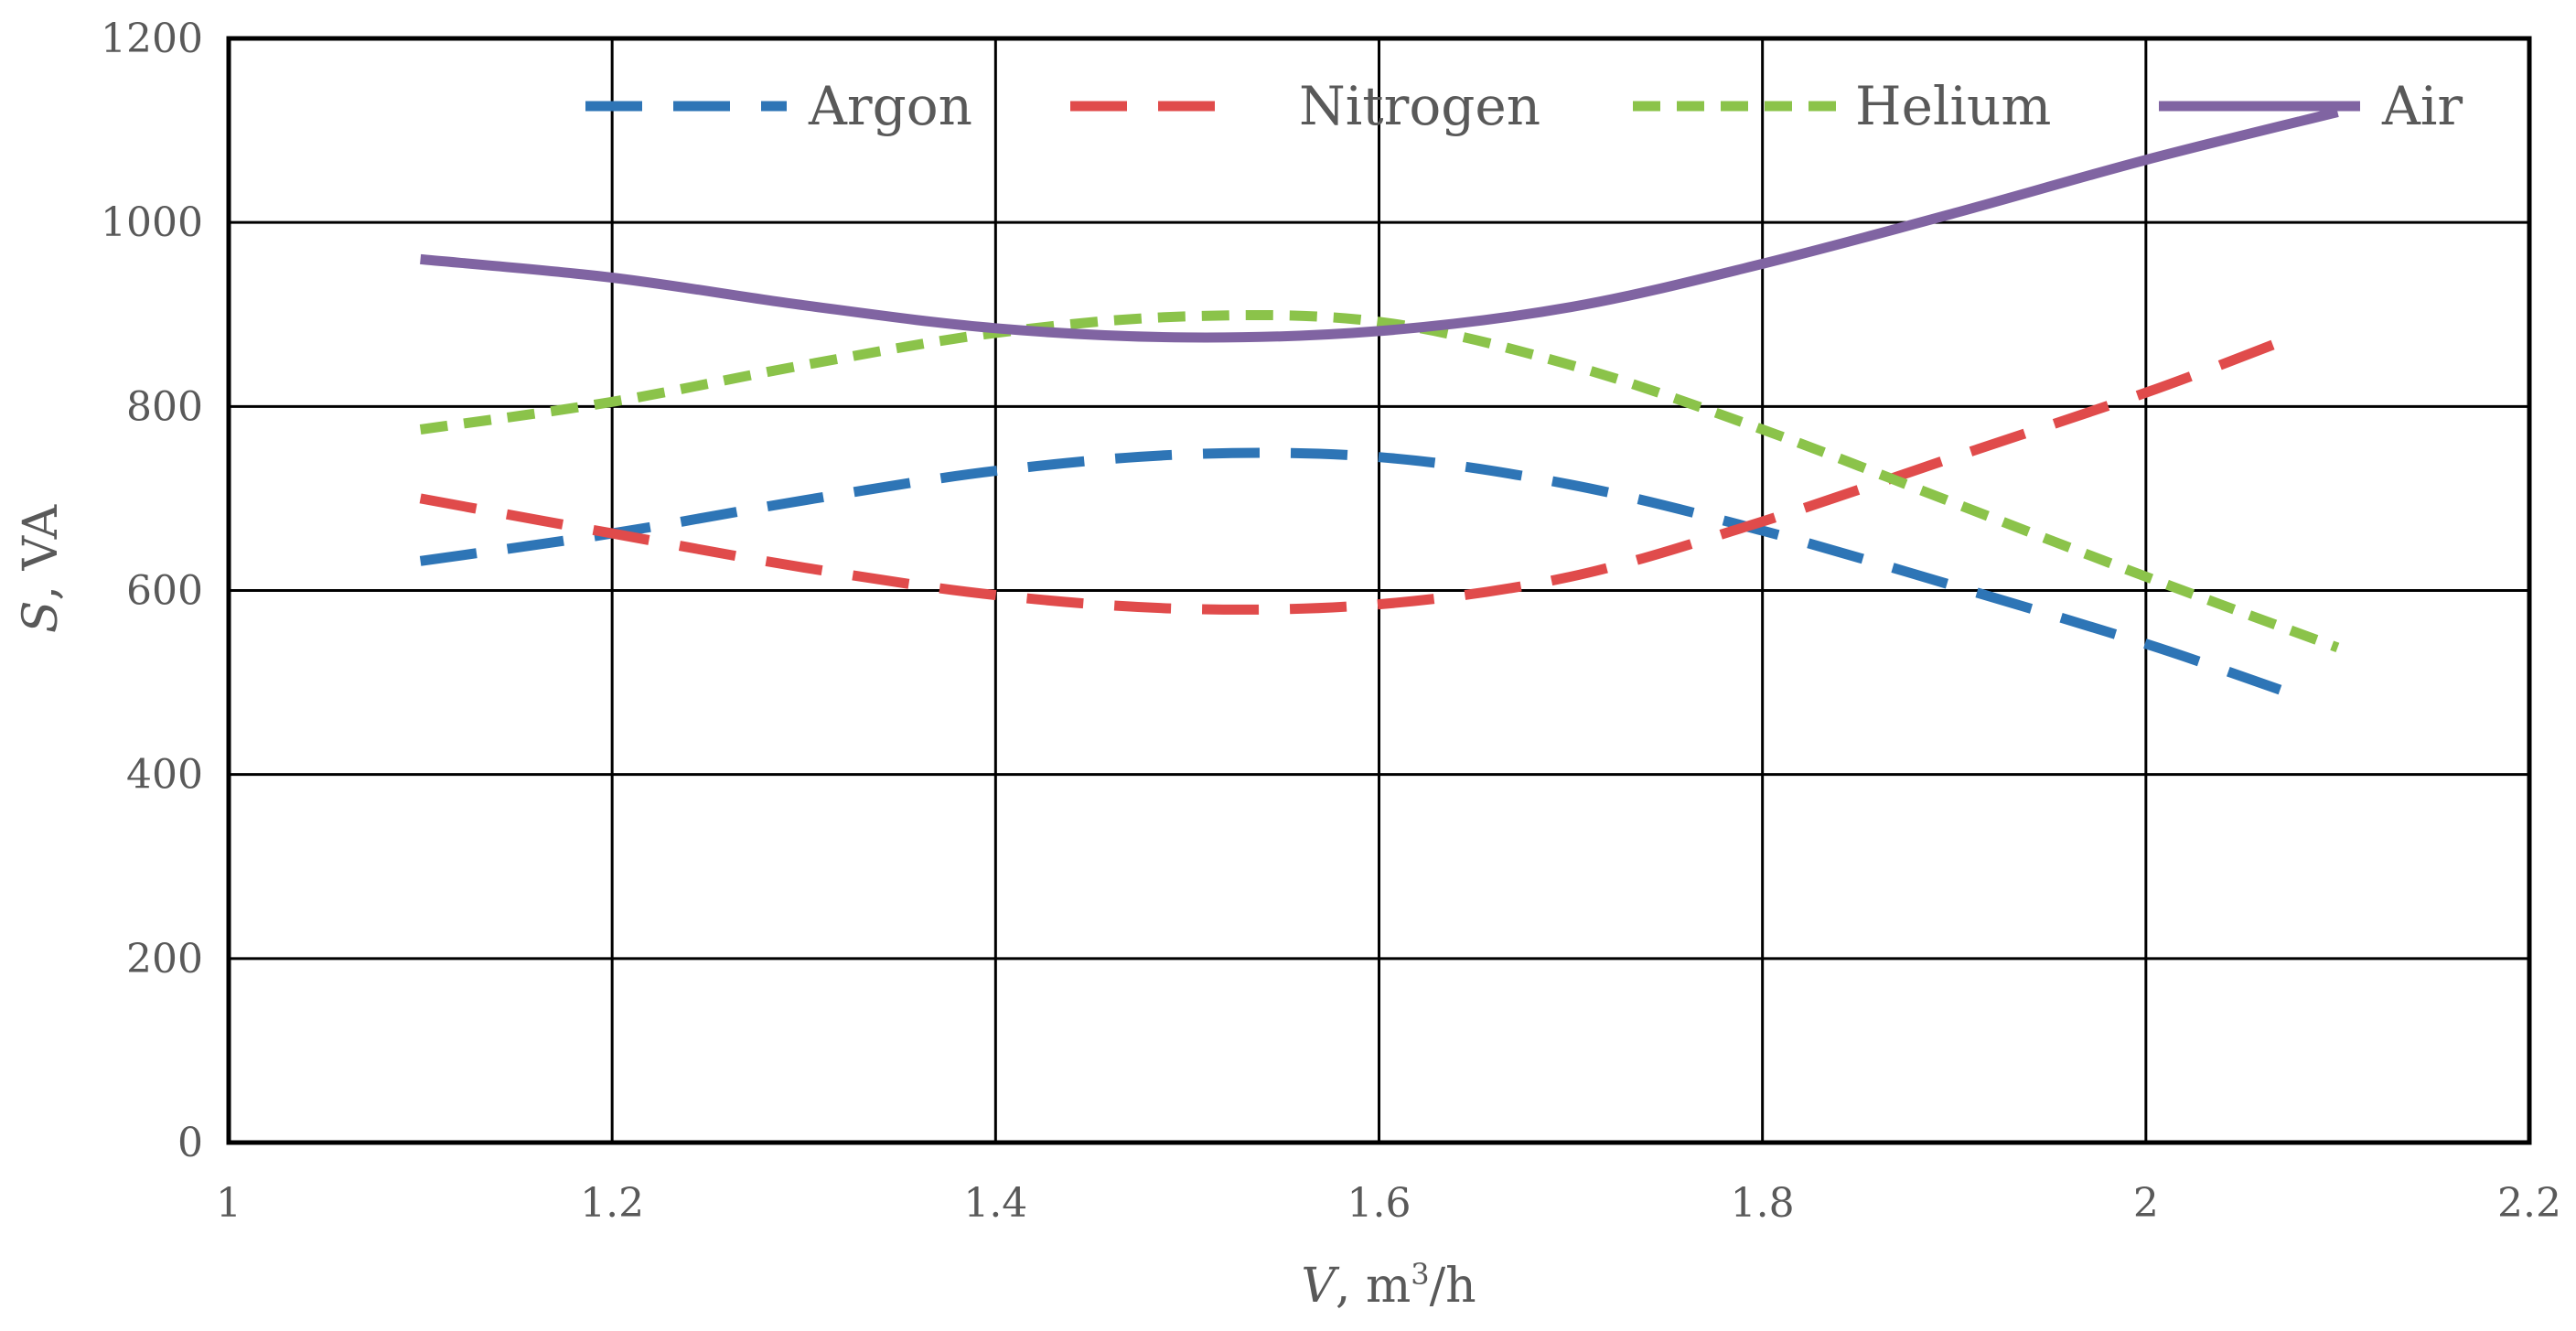 Image resolution: width=2576 pixels, height=1331 pixels. What do you see at coordinates (229, 1203) in the screenshot?
I see `x-tick-label: 1` at bounding box center [229, 1203].